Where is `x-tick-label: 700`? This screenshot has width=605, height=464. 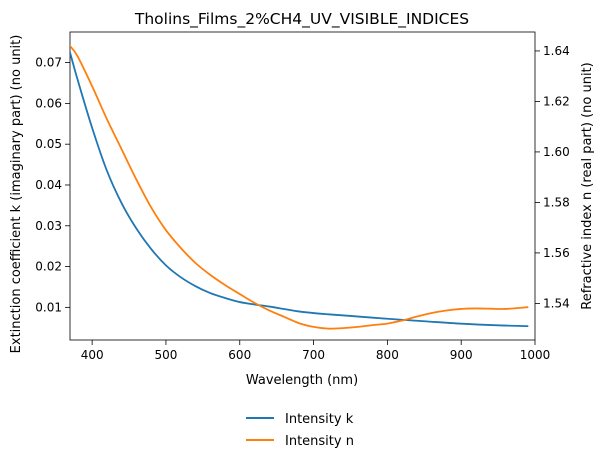
x-tick-label: 700 is located at coordinates (313, 355).